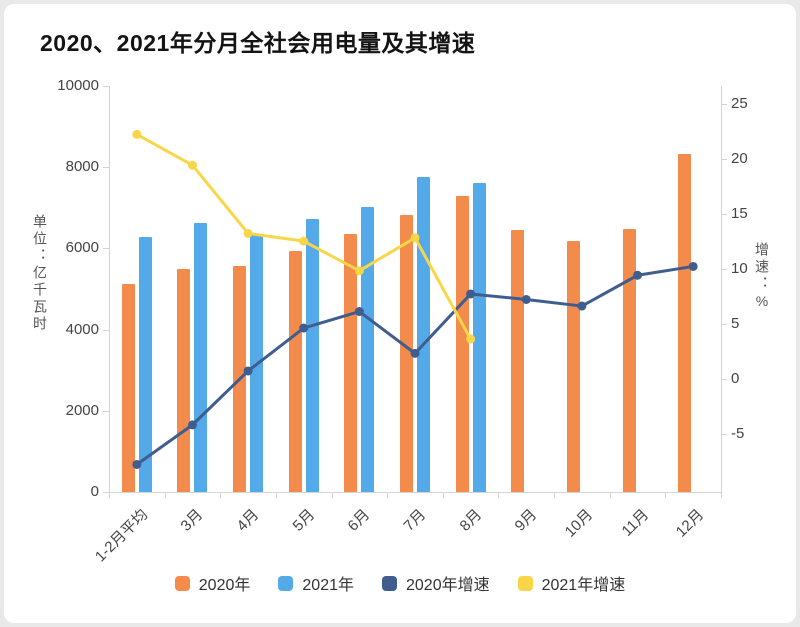 The height and width of the screenshot is (627, 800). What do you see at coordinates (739, 268) in the screenshot?
I see `right-axis-tick-label: 10` at bounding box center [739, 268].